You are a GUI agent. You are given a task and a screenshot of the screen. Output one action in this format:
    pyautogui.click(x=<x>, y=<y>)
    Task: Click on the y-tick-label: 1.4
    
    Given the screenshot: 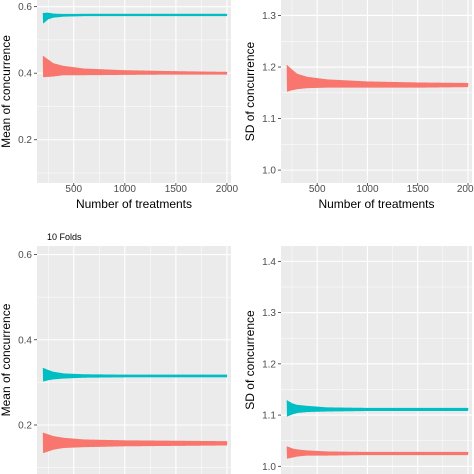 What is the action you would take?
    pyautogui.click(x=269, y=262)
    